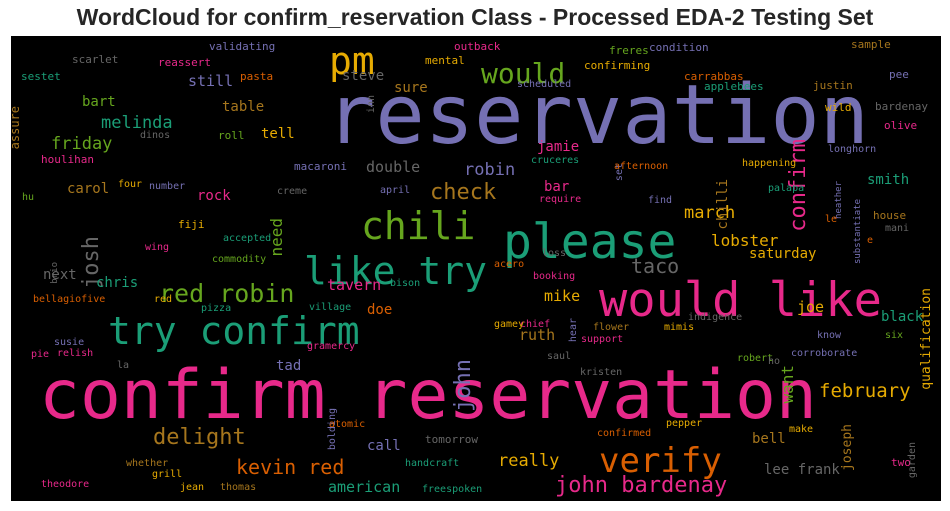  I want to click on word-robin: robin, so click(489, 170).